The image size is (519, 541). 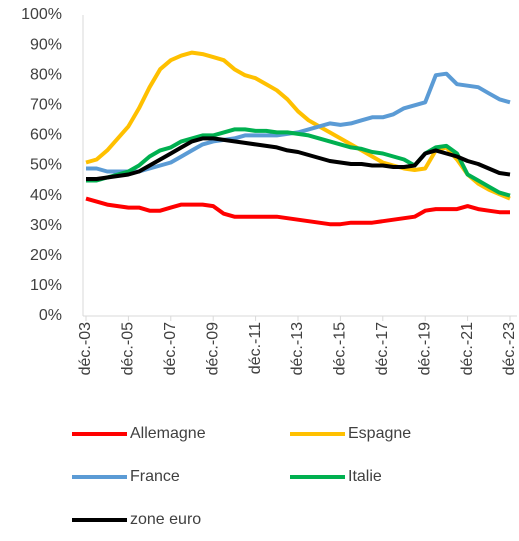 What do you see at coordinates (46, 44) in the screenshot?
I see `y-tick-label: 90%` at bounding box center [46, 44].